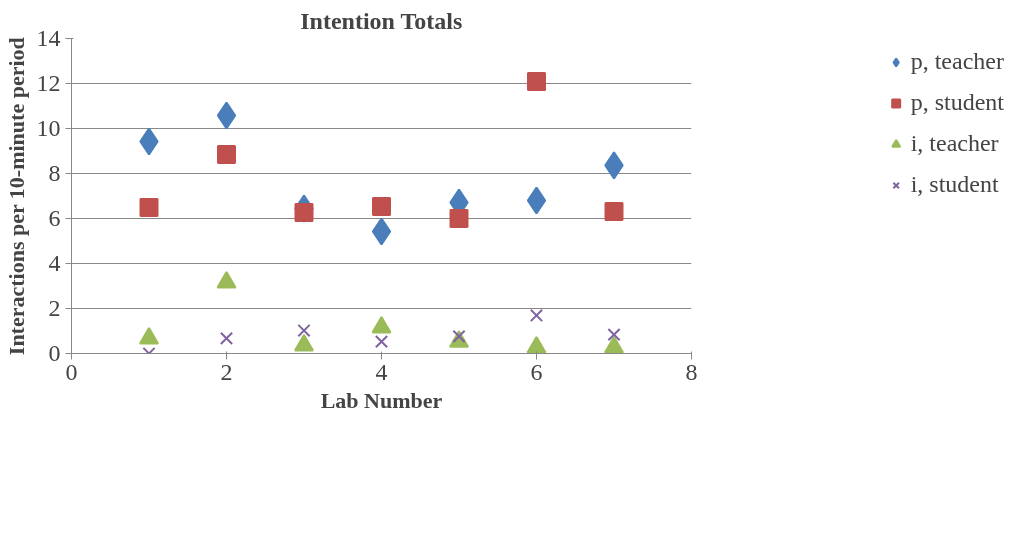 This screenshot has width=1018, height=541. Describe the element at coordinates (48, 38) in the screenshot. I see `y-tick-label: 14` at that location.